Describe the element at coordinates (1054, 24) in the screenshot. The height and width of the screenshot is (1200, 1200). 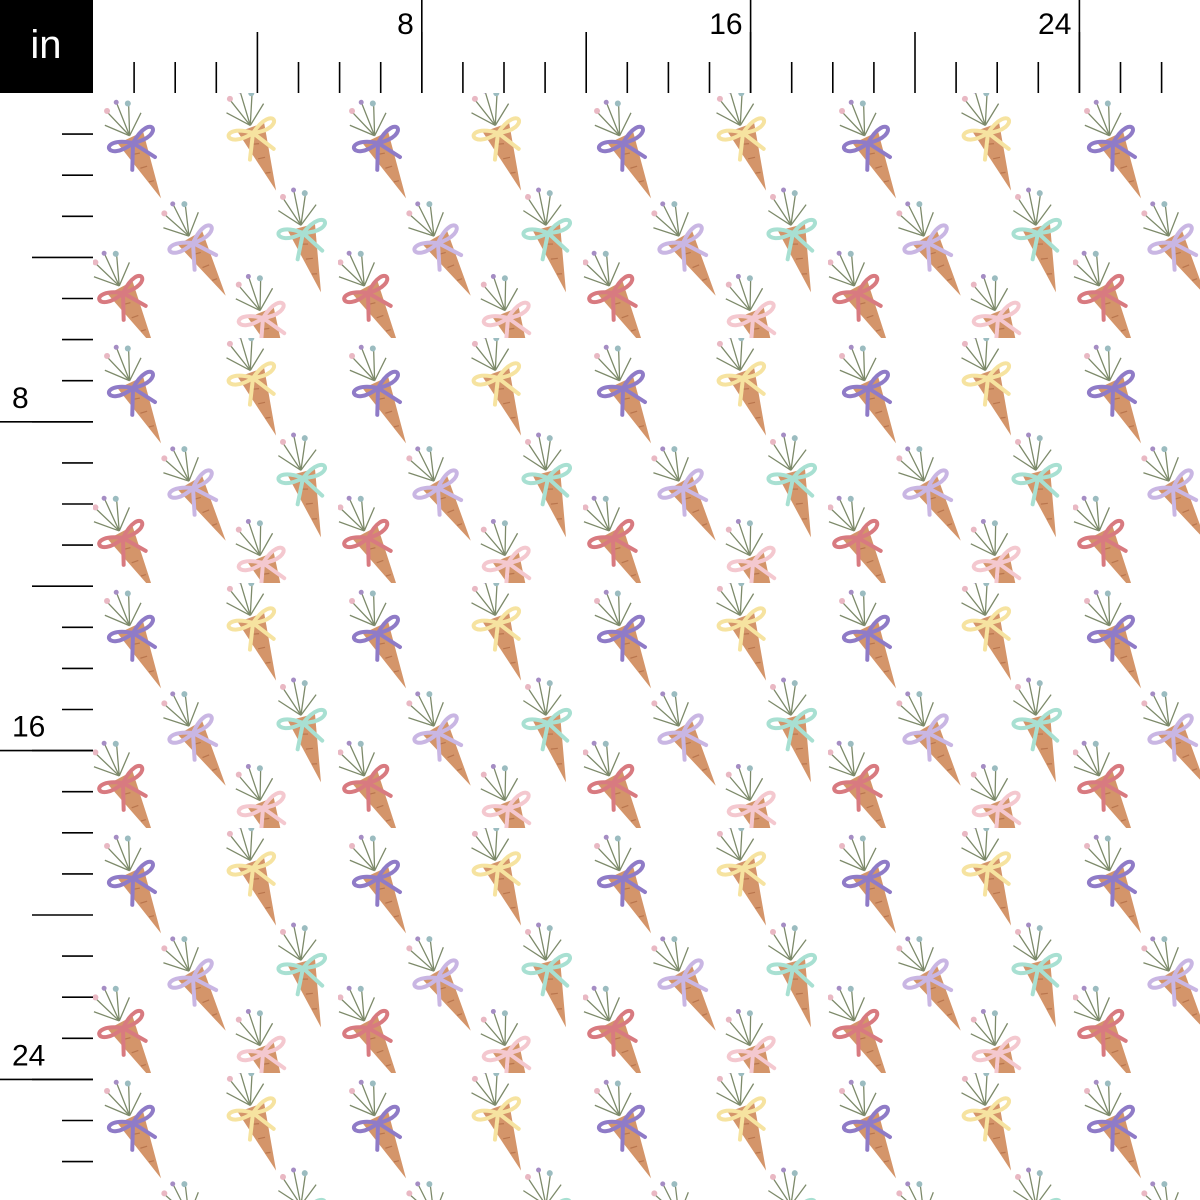
I see `top-label: 24` at that location.